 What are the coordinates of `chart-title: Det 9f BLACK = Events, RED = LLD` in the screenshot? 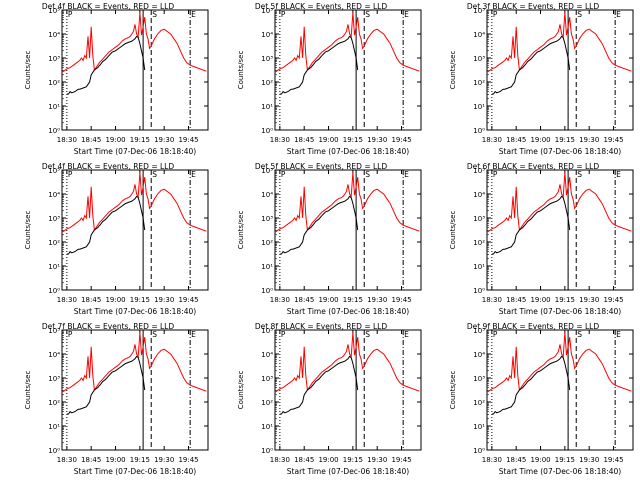 It's located at (533, 326).